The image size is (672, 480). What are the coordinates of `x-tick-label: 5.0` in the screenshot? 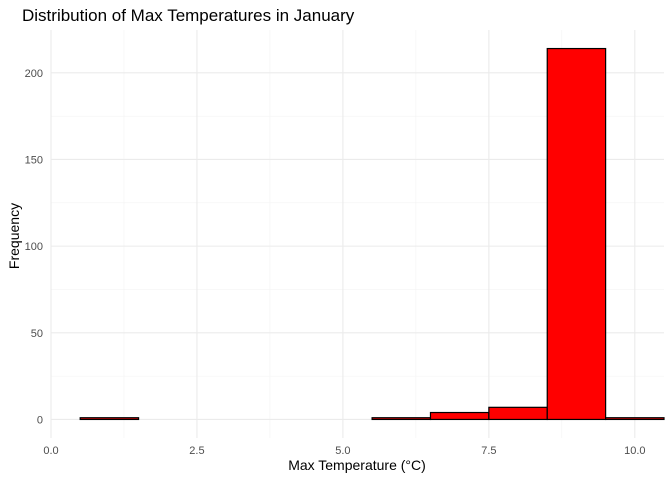 It's located at (342, 451).